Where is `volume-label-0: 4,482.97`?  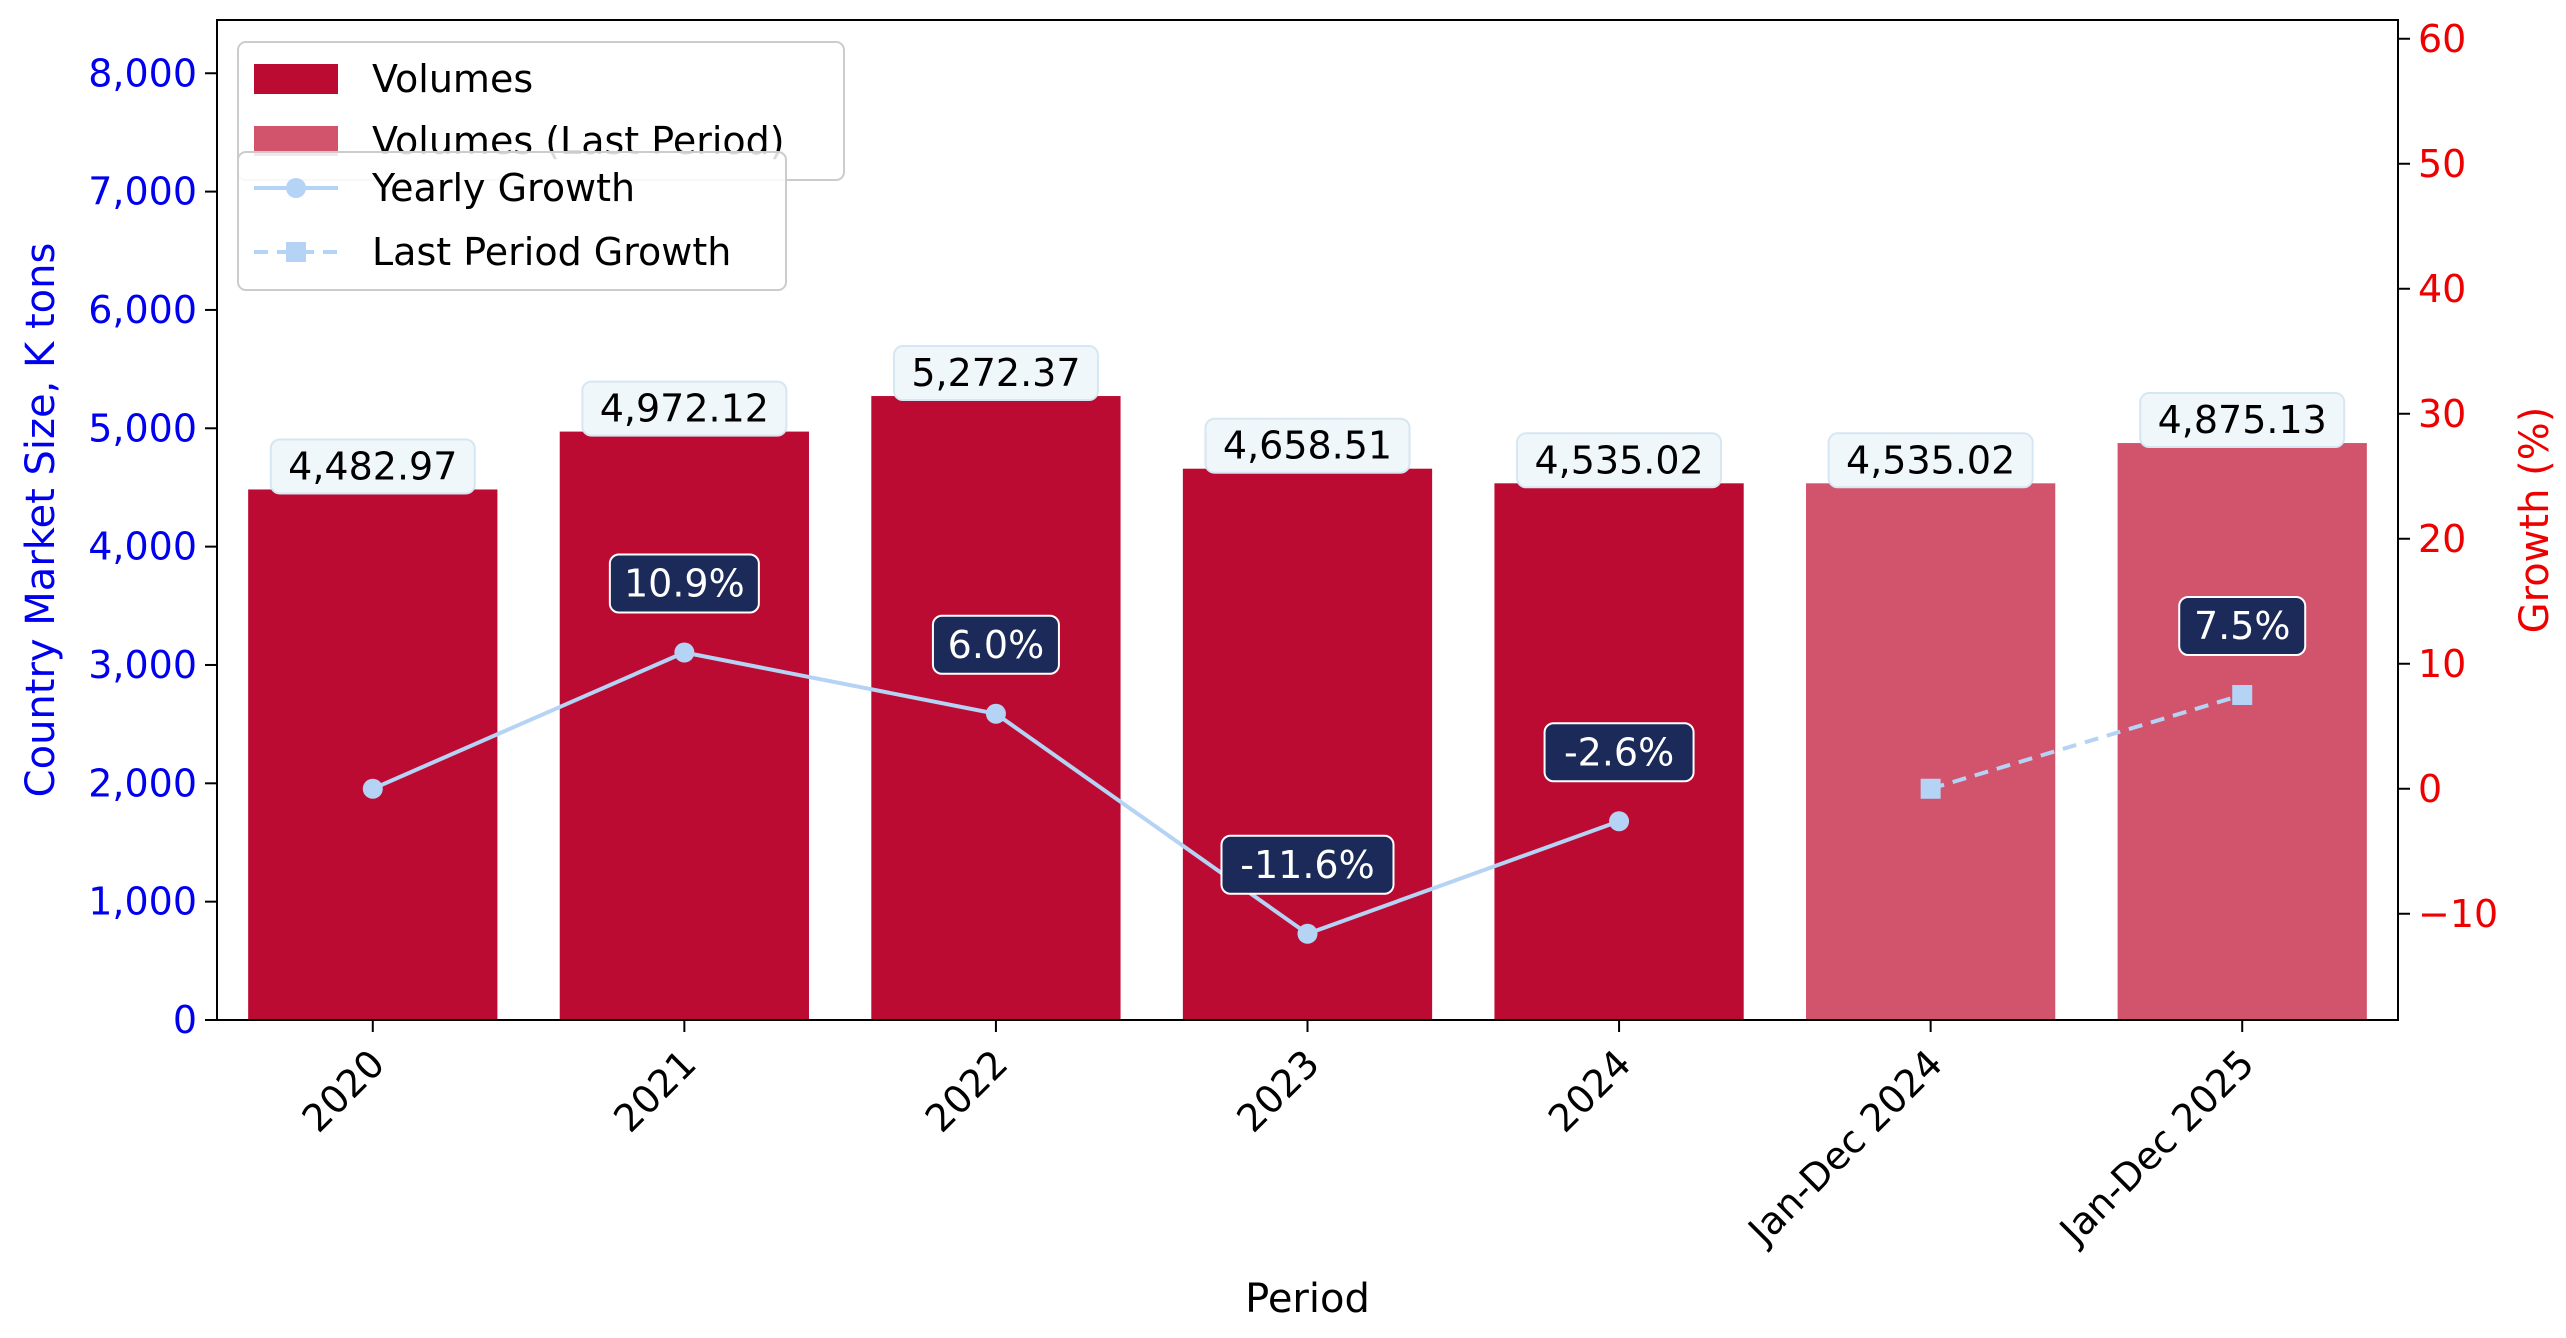 volume-label-0: 4,482.97 is located at coordinates (372, 466).